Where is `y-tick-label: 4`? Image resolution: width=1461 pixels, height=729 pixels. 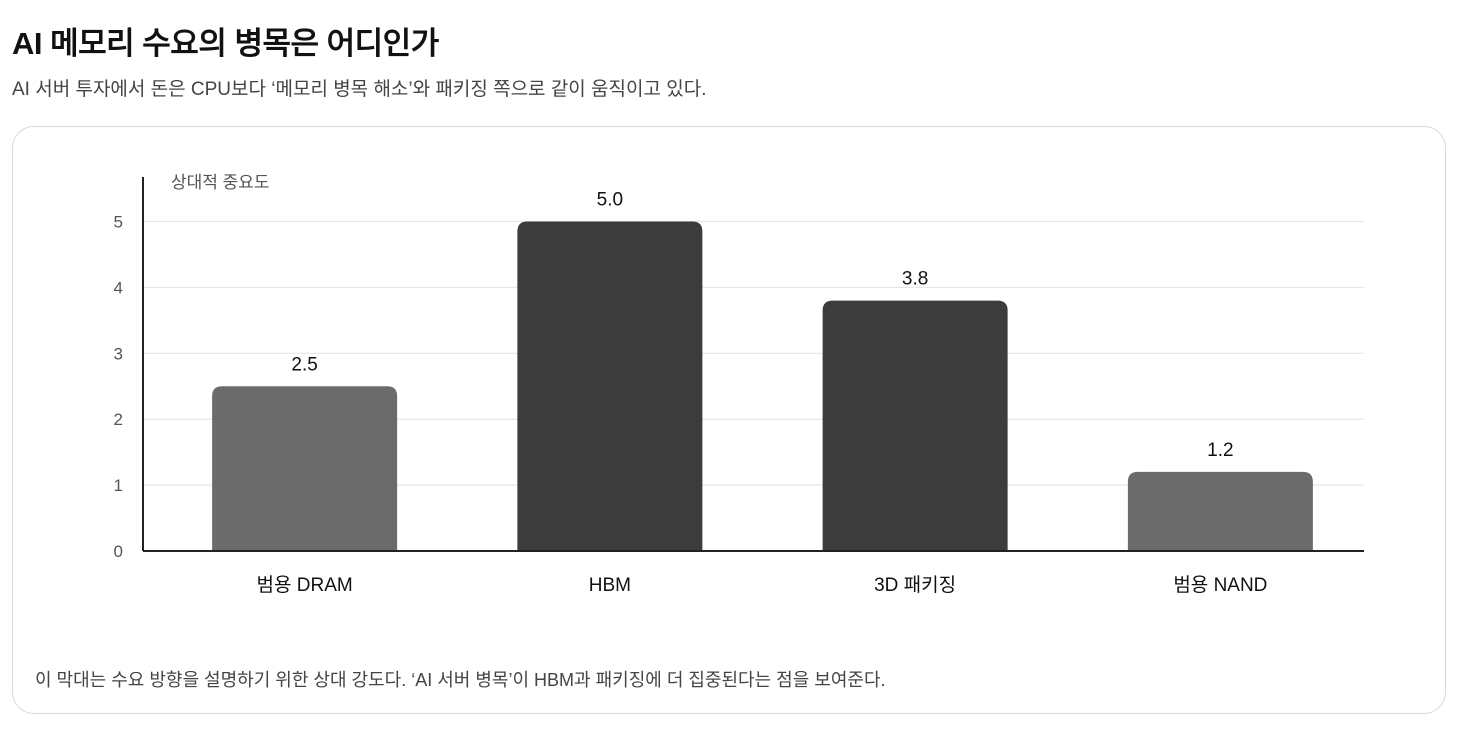
y-tick-label: 4 is located at coordinates (118, 287).